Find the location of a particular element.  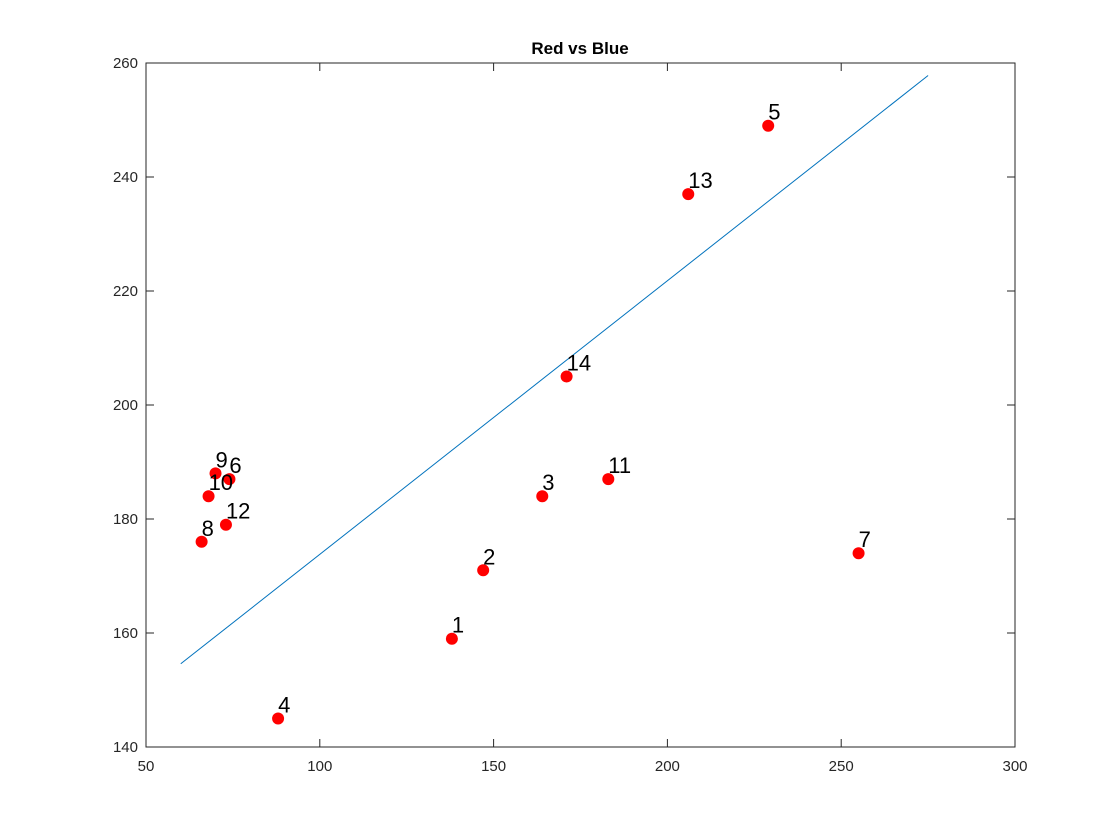

point-label: 6 is located at coordinates (235, 465).